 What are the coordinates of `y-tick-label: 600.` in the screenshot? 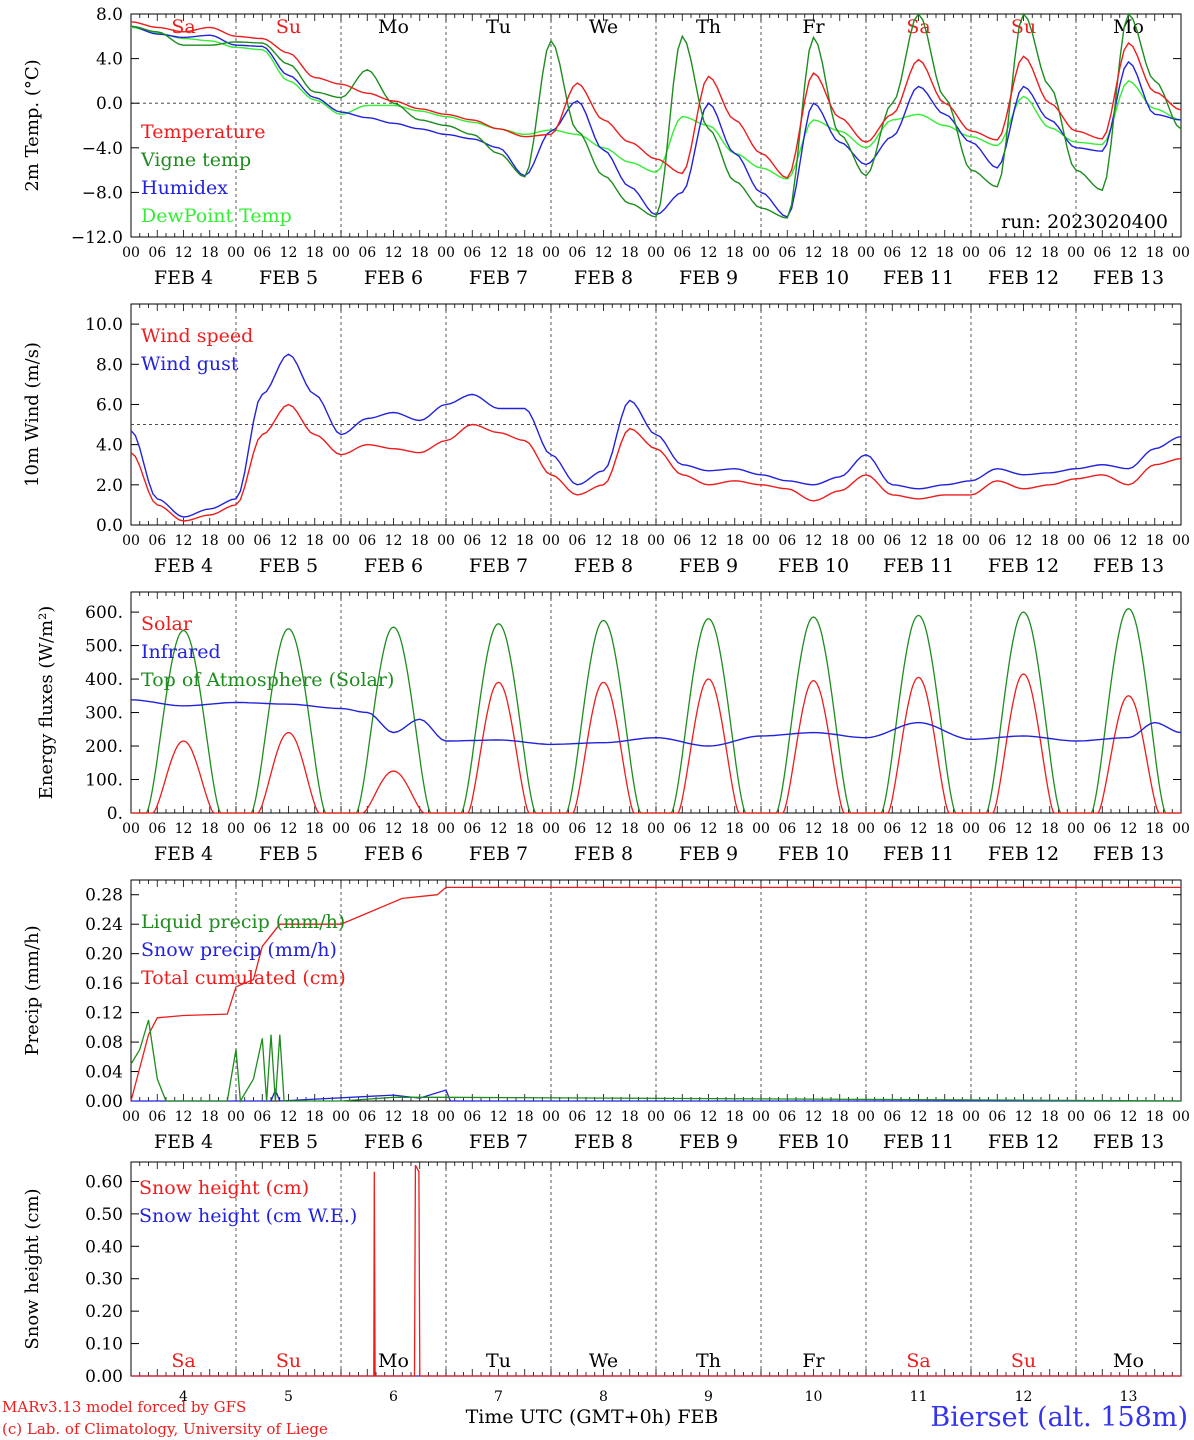 It's located at (104, 613).